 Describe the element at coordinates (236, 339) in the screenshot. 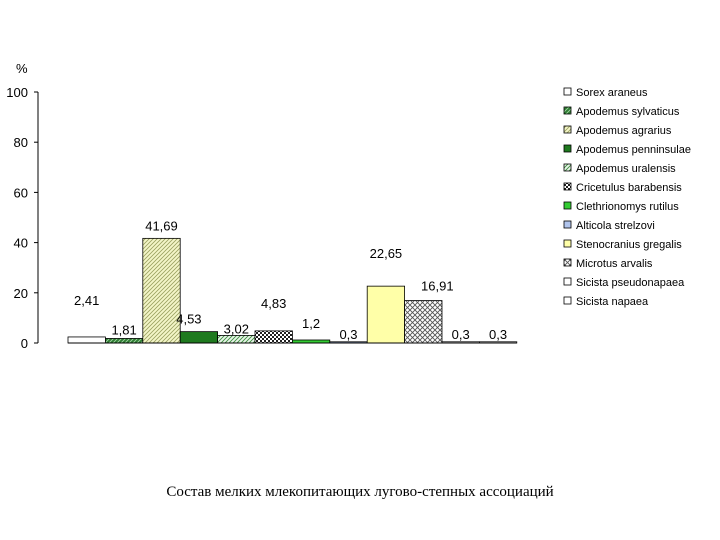

I see `bar-apodemus-uralensis` at that location.